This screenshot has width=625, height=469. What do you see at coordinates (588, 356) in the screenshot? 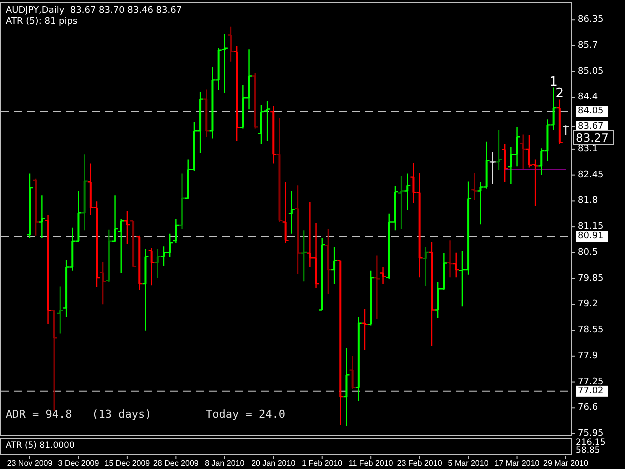
I see `y-tick-label: 77.9` at bounding box center [588, 356].